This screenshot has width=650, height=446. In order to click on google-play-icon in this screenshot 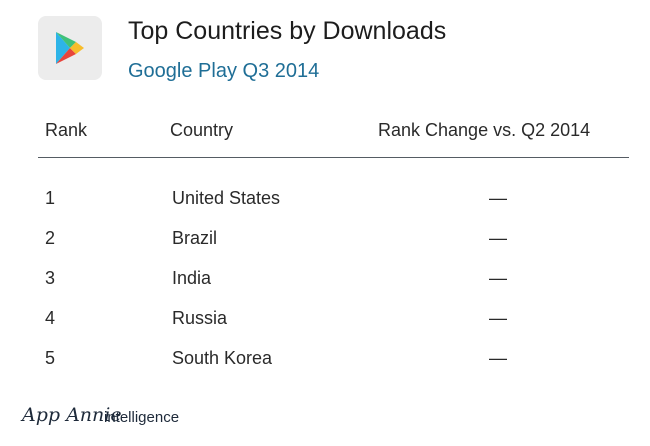, I will do `click(70, 48)`.